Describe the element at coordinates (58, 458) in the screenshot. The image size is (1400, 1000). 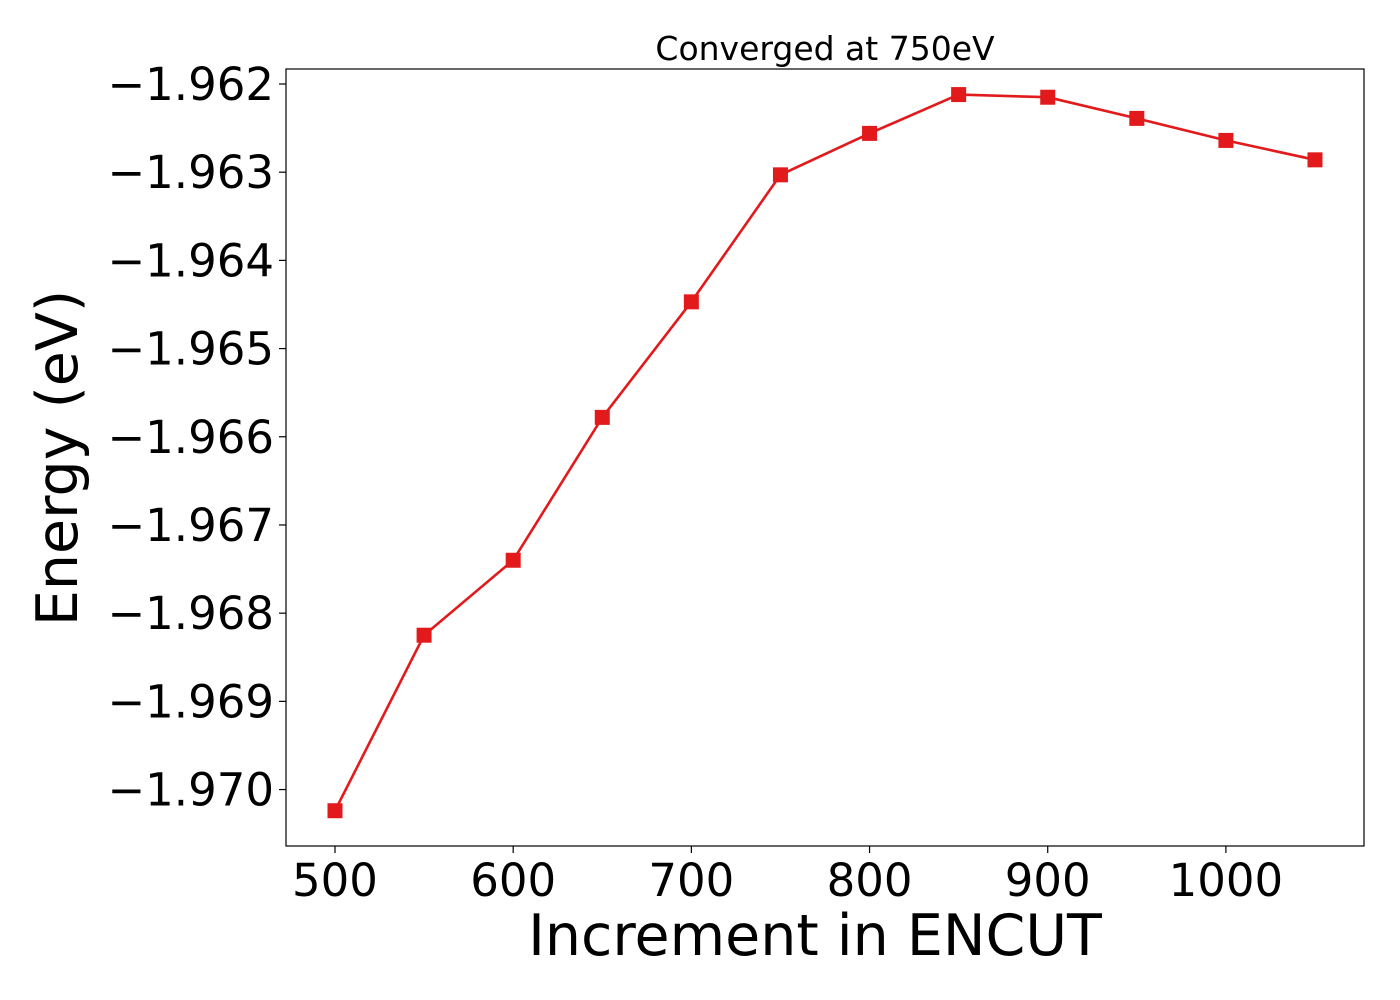
I see `y-axis-label: Energy (eV)` at that location.